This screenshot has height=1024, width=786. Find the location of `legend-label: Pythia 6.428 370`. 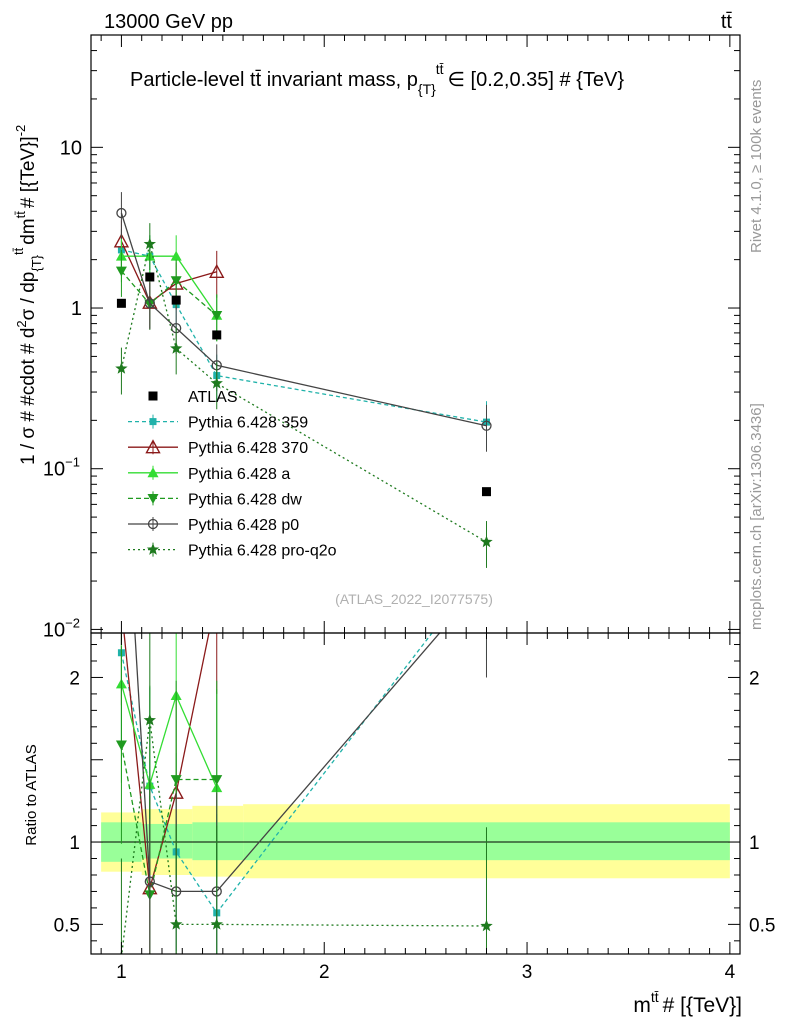

legend-label: Pythia 6.428 370 is located at coordinates (248, 448).